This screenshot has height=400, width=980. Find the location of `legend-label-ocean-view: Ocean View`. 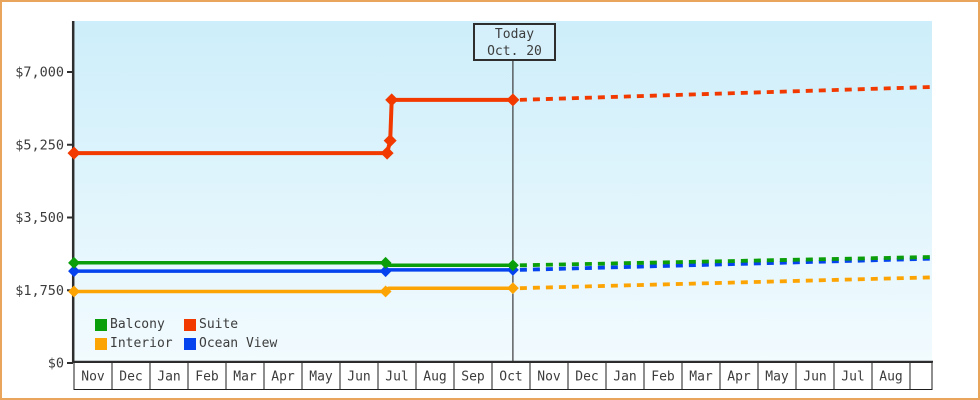

legend-label-ocean-view: Ocean View is located at coordinates (238, 343).